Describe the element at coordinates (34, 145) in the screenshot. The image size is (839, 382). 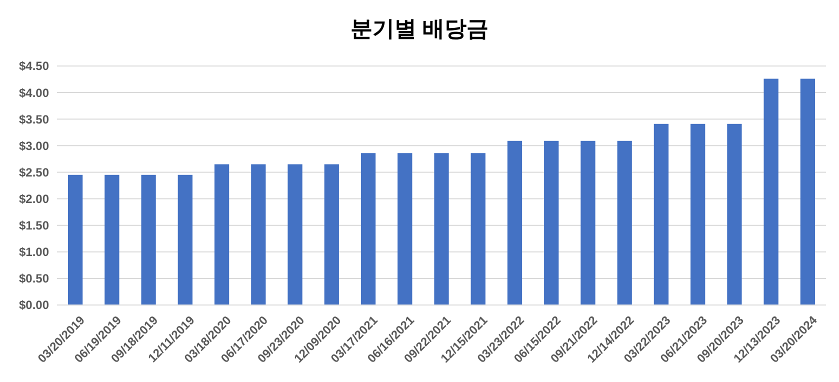
I see `y-tick-label: $3.00` at that location.